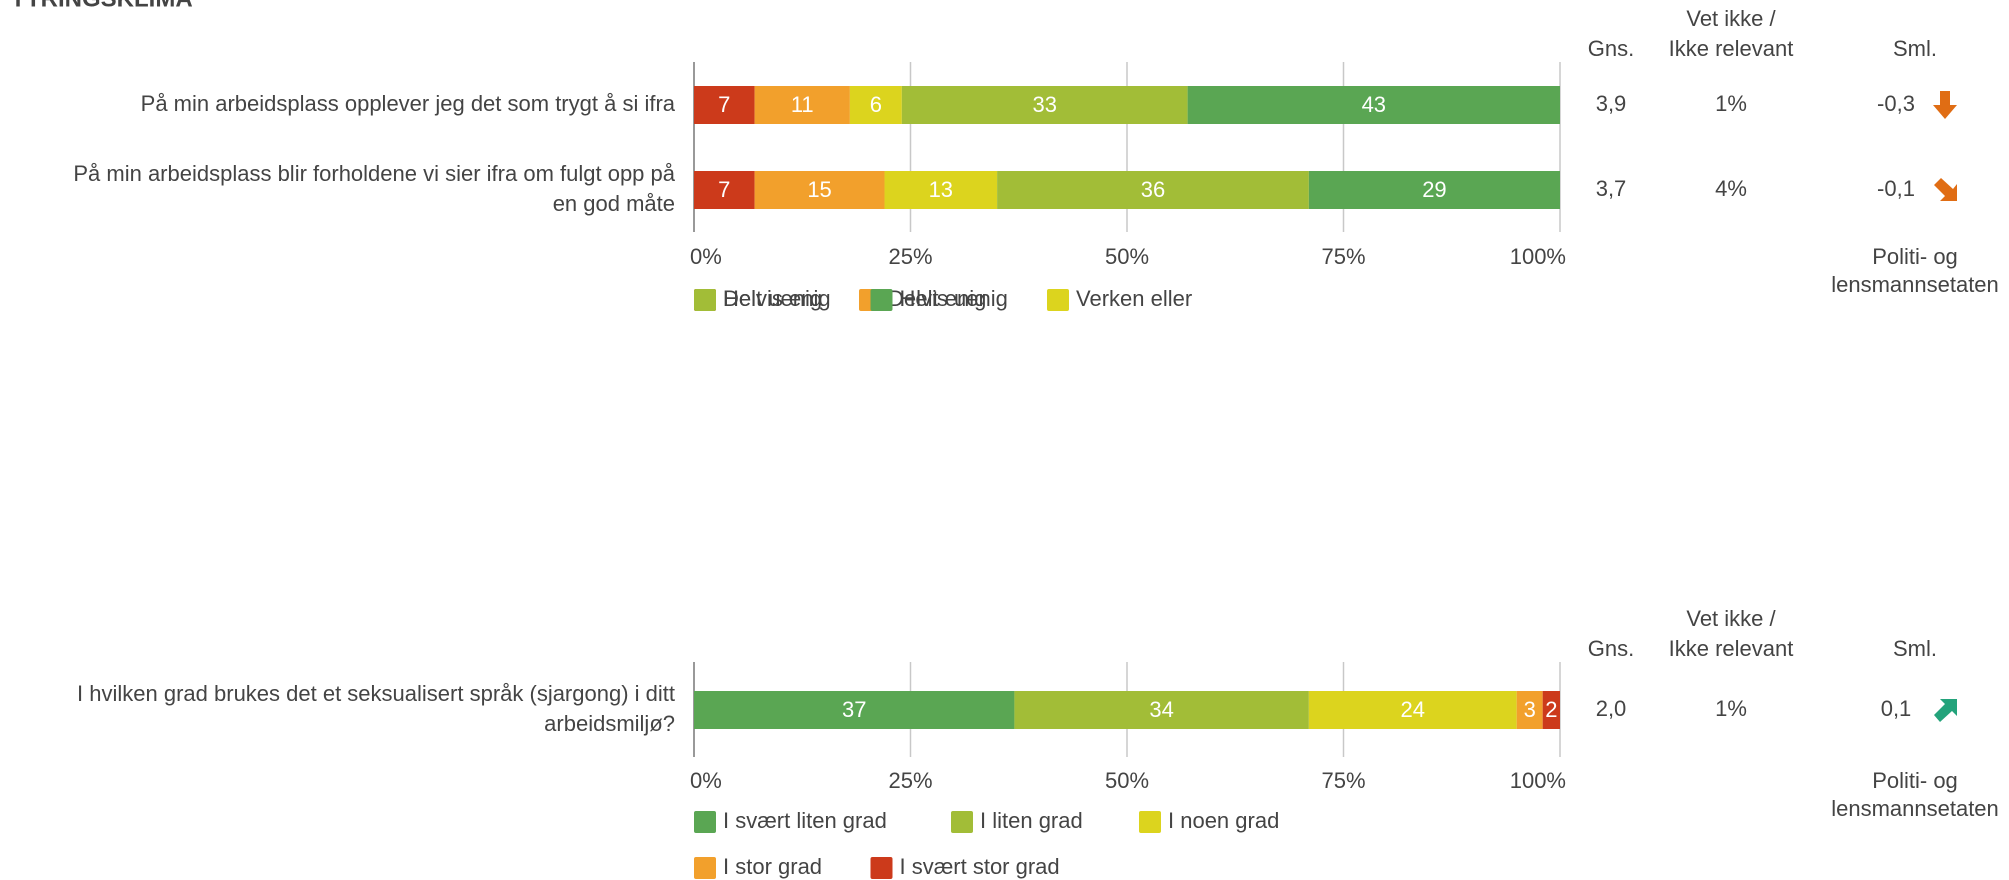 Image resolution: width=2009 pixels, height=880 pixels. I want to click on chart1-legend-label: Helt uenig, so click(772, 298).